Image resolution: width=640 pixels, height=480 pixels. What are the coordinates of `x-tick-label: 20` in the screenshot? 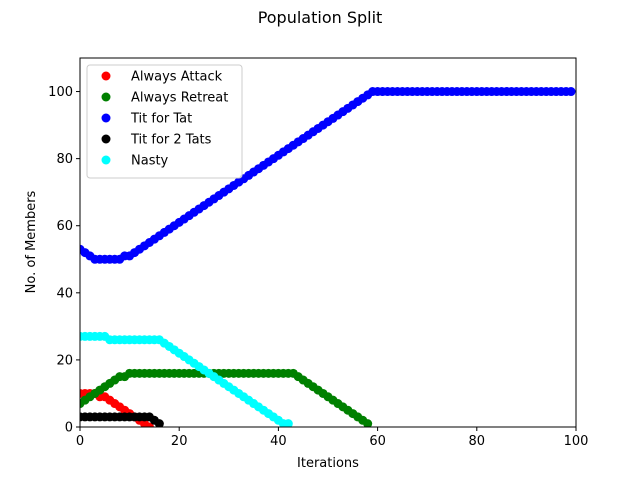 It's located at (179, 441).